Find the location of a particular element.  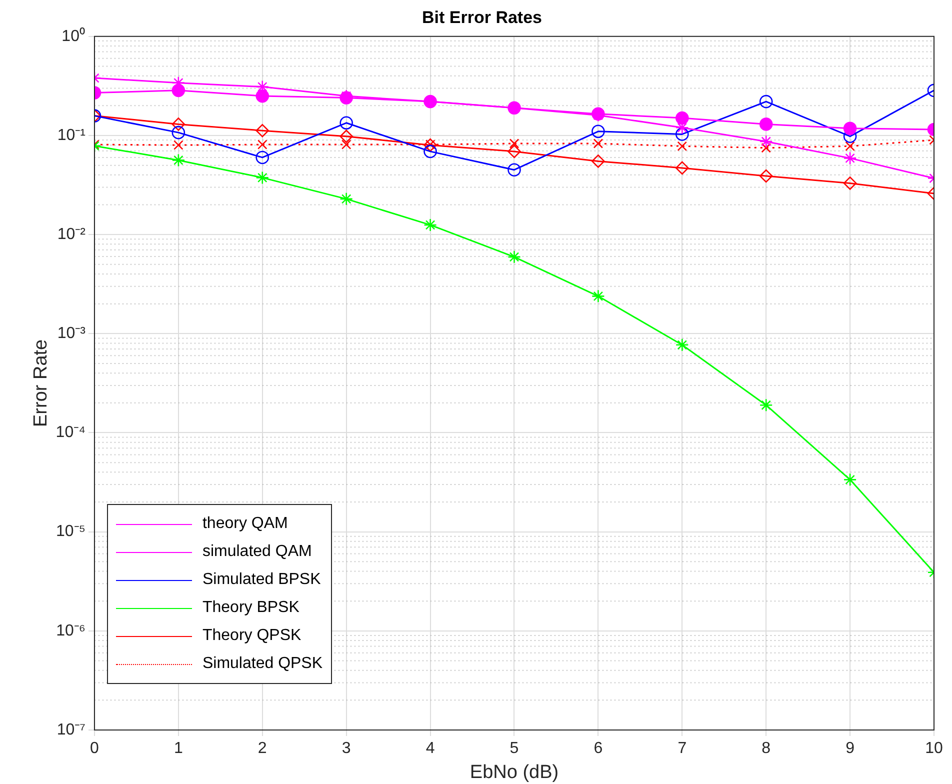

x-tick-label: 5 is located at coordinates (514, 749).